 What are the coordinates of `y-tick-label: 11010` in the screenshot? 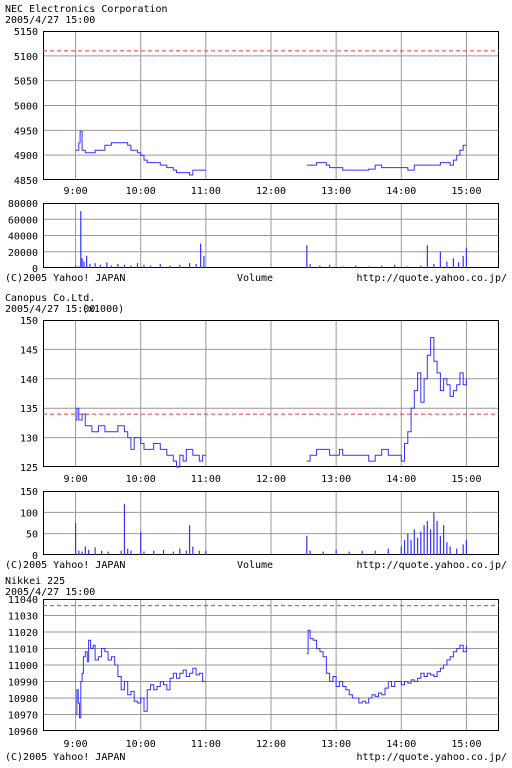 It's located at (23, 650).